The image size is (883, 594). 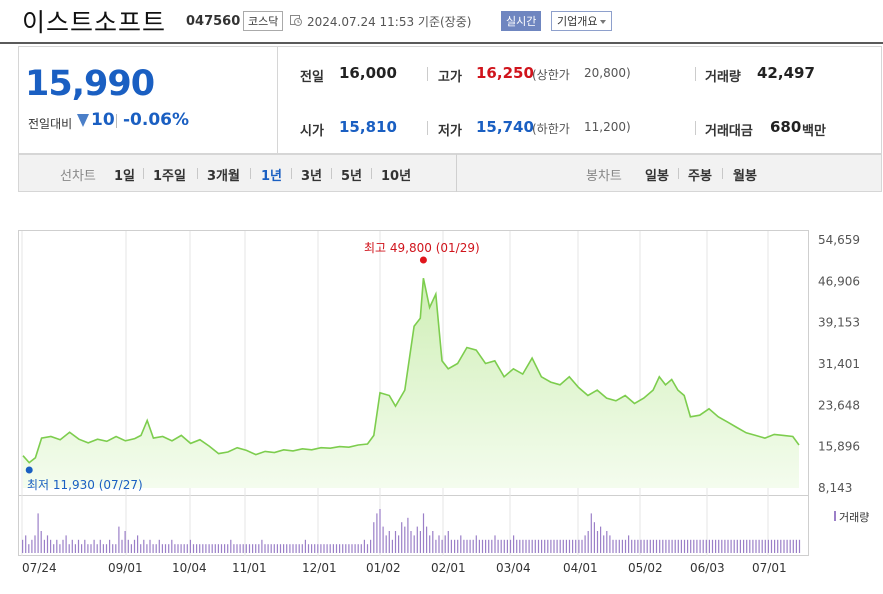 What do you see at coordinates (319, 568) in the screenshot?
I see `x-tick-label: 12/01` at bounding box center [319, 568].